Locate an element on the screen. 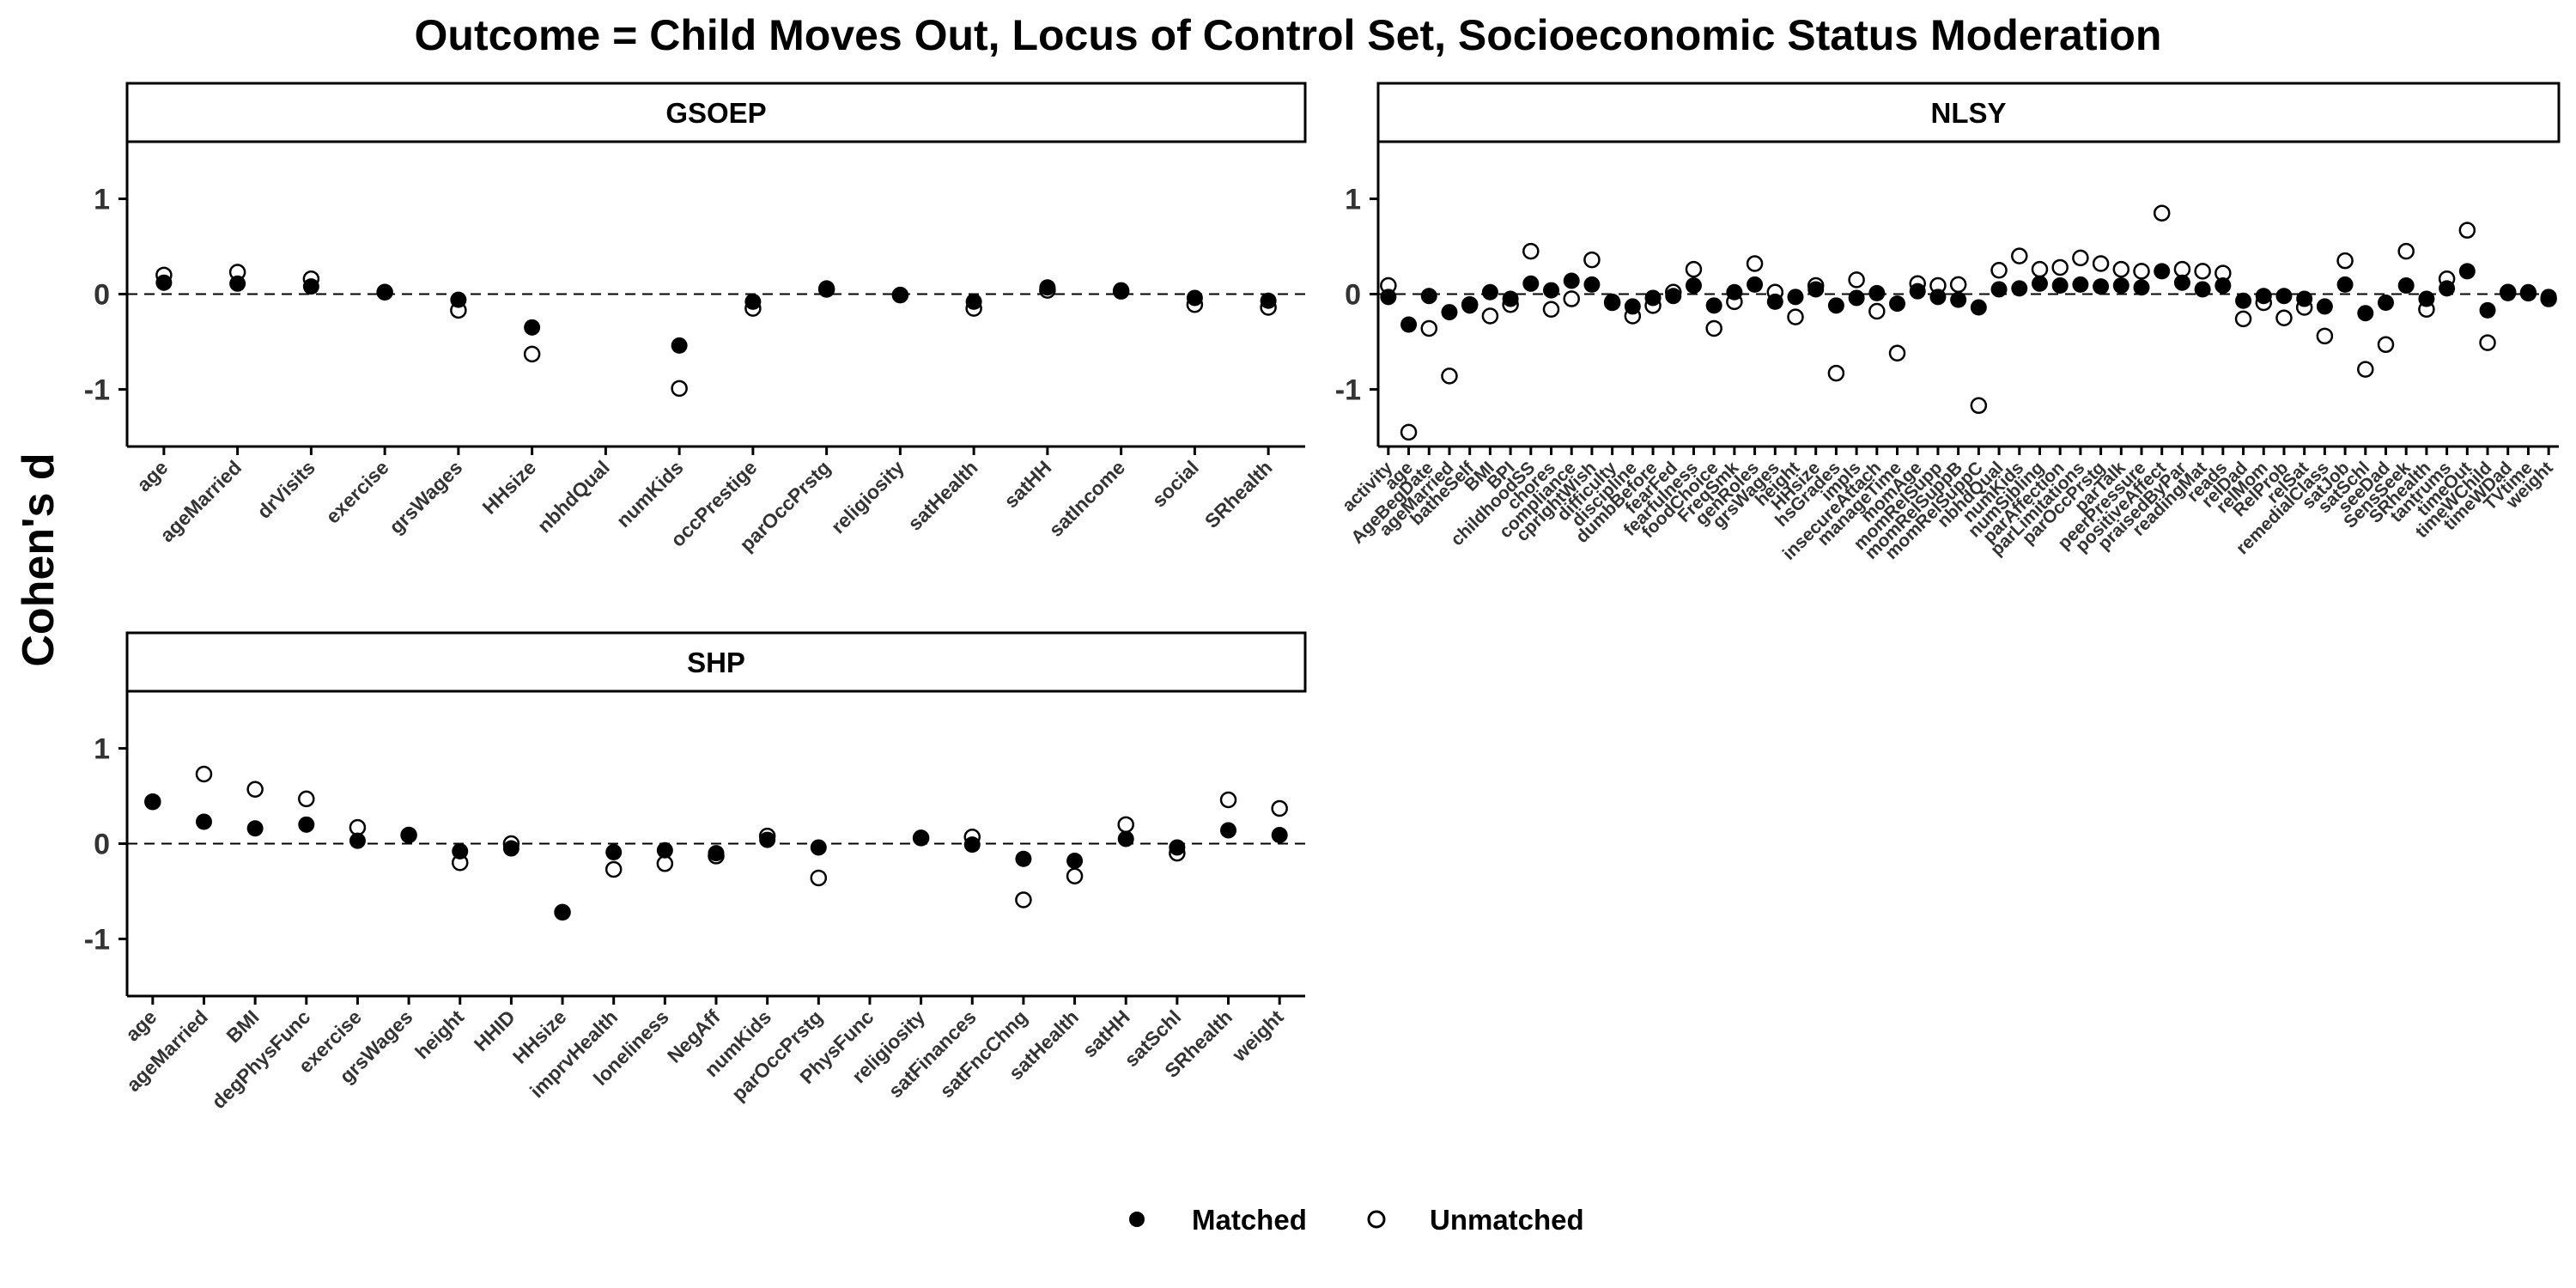 This screenshot has height=1288, width=2576. panel-strip is located at coordinates (716, 662).